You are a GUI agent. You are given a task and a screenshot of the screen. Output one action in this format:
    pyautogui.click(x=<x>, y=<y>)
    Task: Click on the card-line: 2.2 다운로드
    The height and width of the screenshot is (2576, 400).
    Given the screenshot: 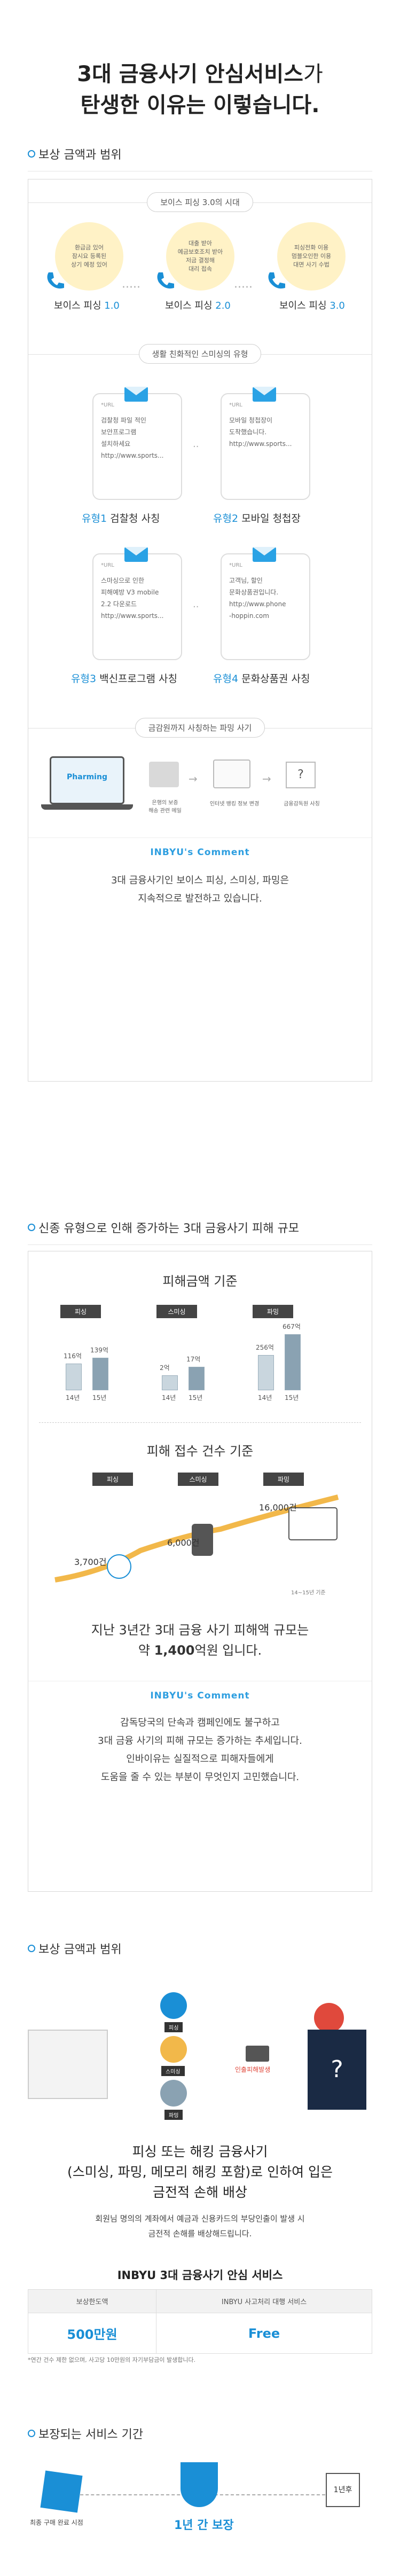 What is the action you would take?
    pyautogui.click(x=119, y=604)
    